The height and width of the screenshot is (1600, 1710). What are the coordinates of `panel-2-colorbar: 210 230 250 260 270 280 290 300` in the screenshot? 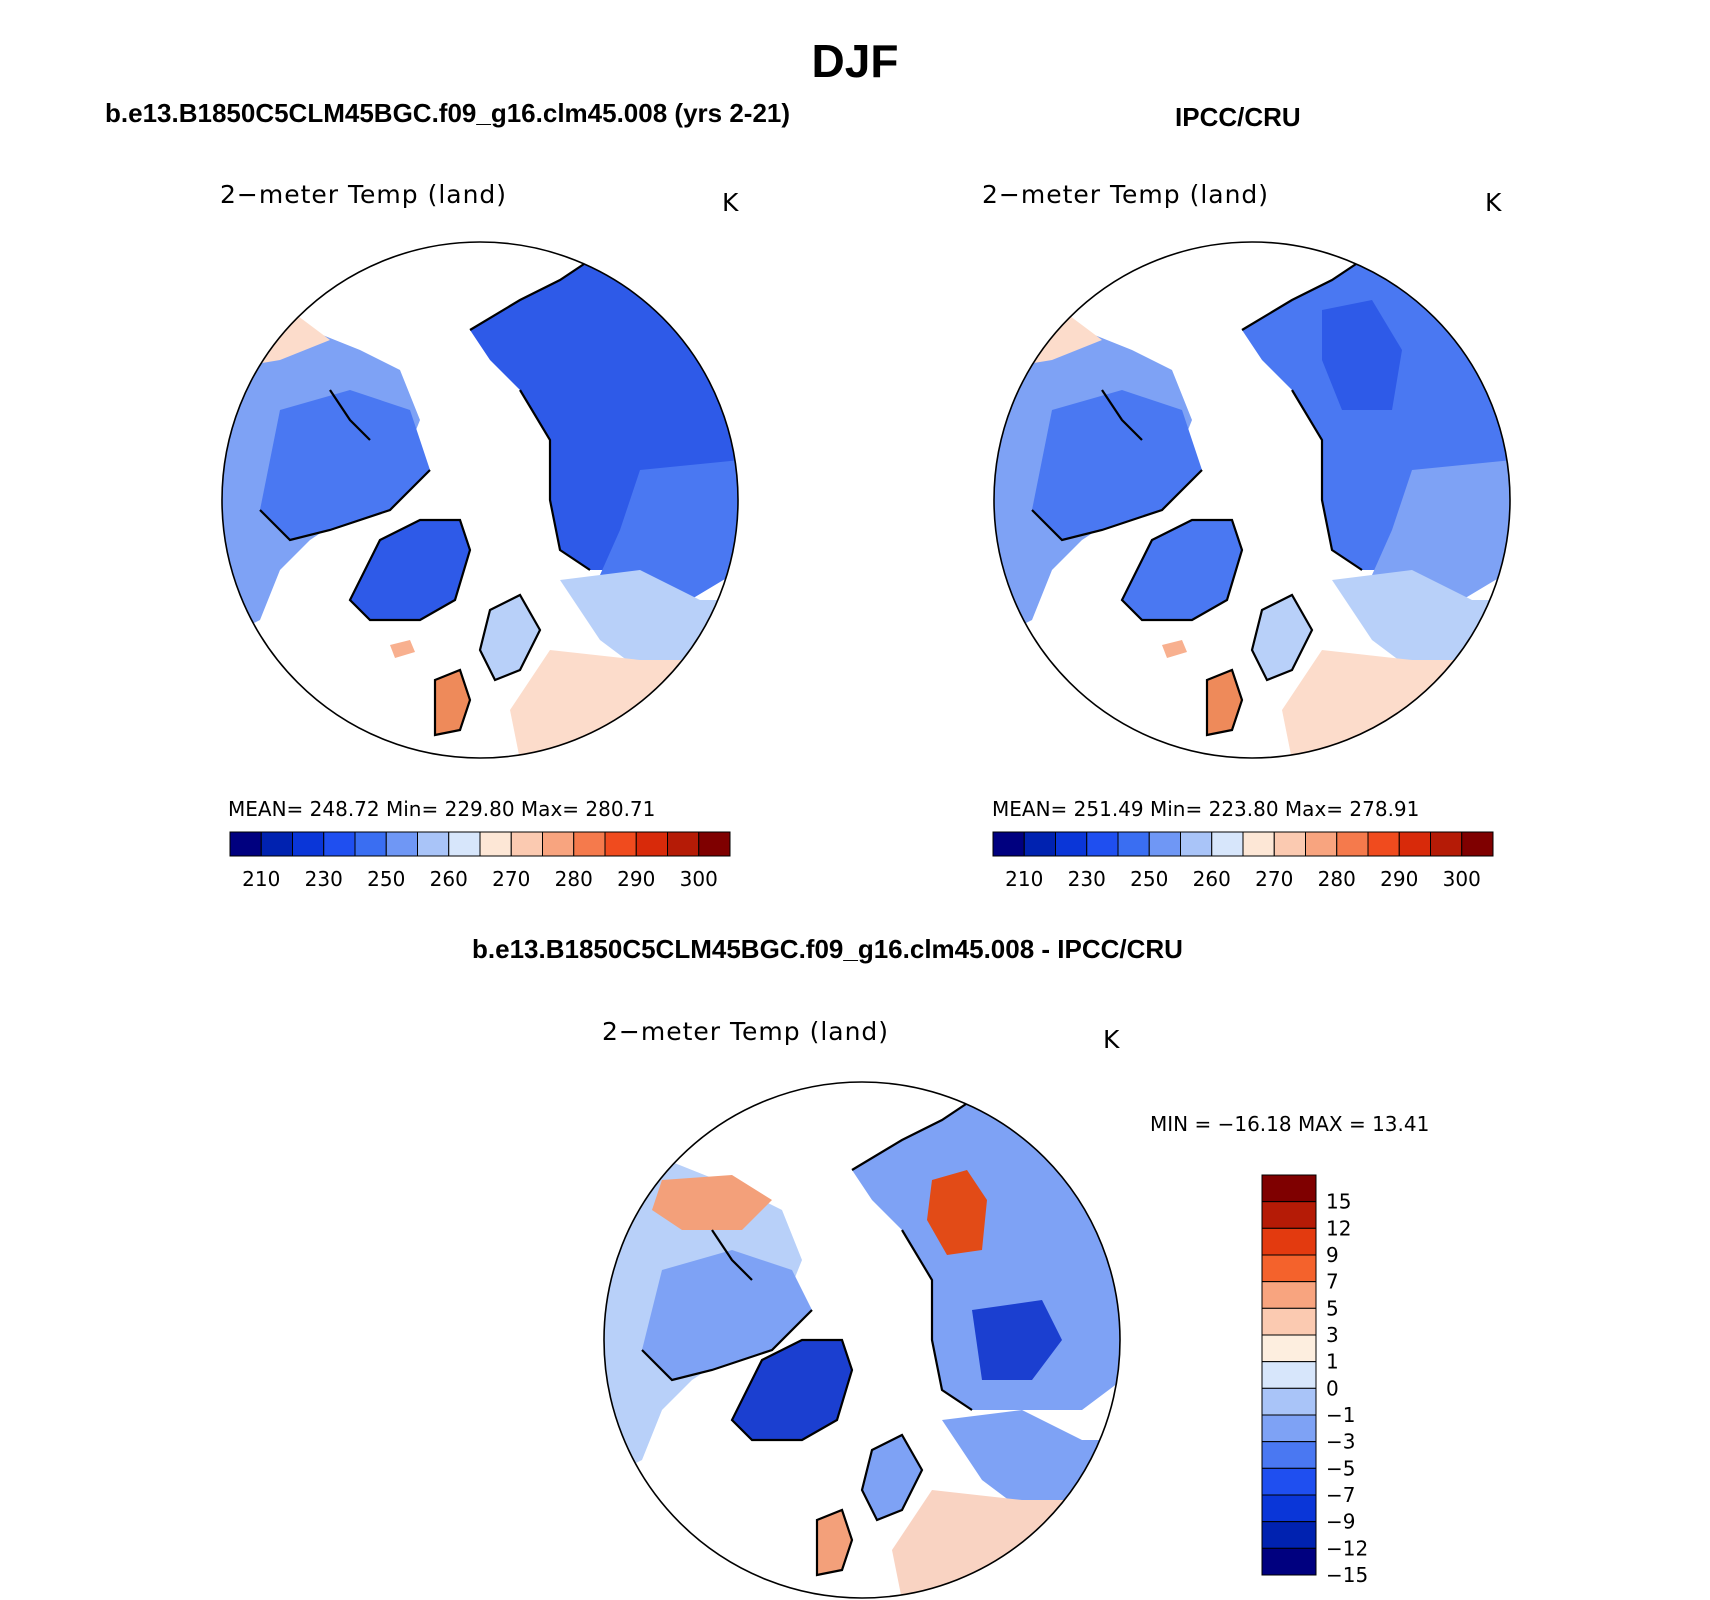 It's located at (1243, 861).